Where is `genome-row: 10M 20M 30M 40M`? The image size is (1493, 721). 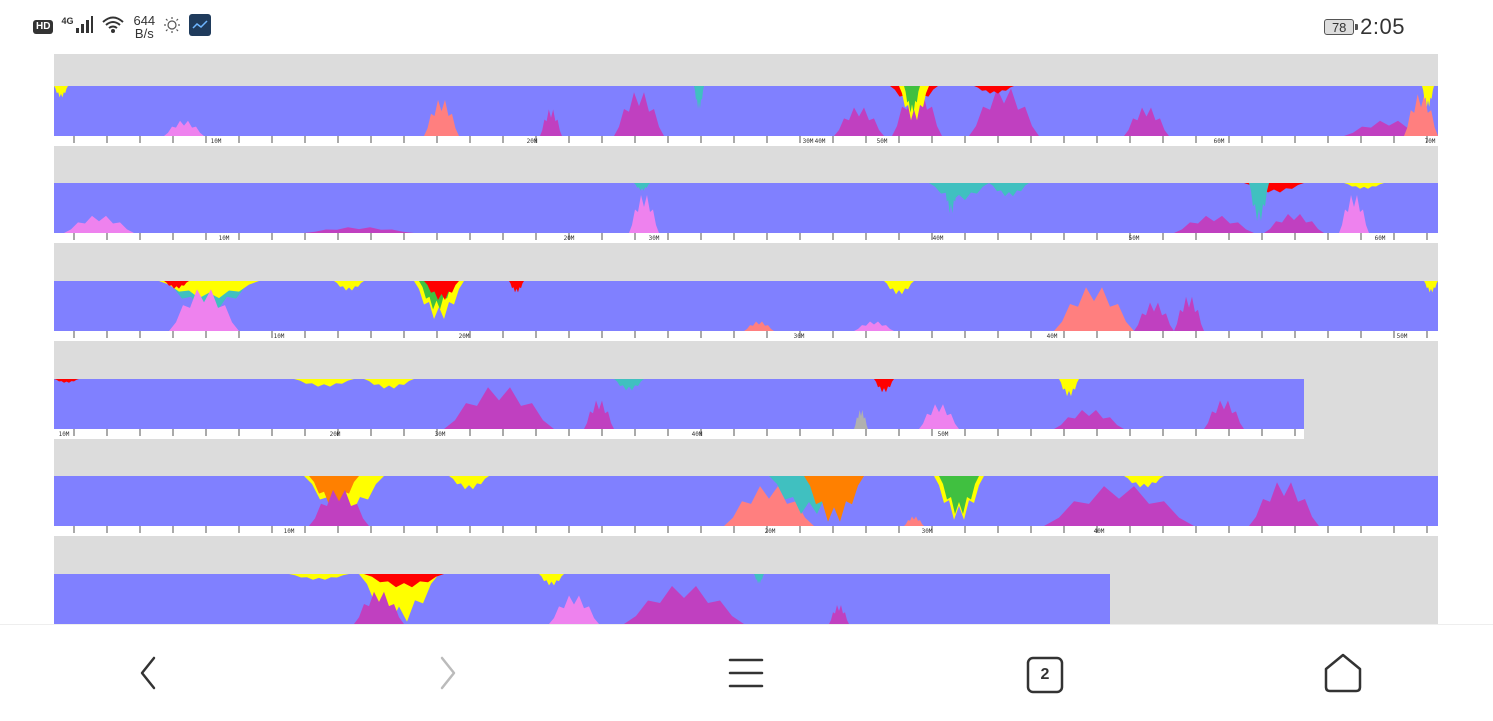
genome-row: 10M 20M 30M 40M is located at coordinates (746, 506).